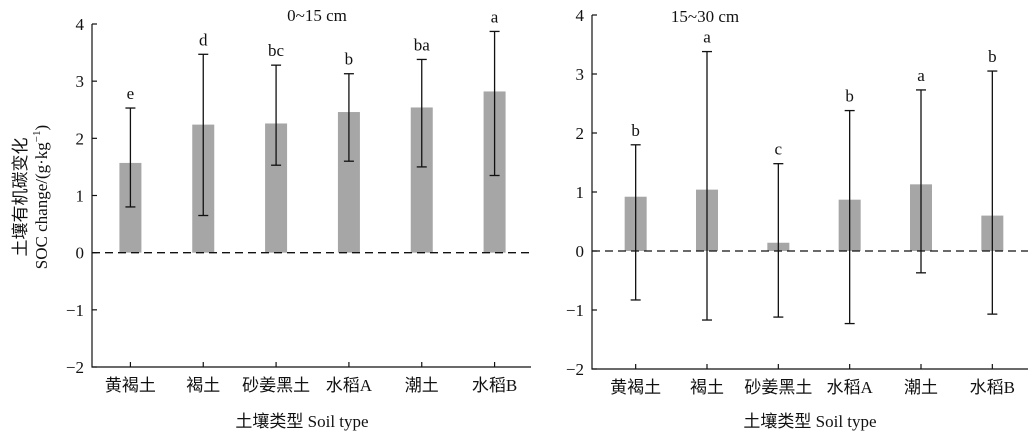 The width and height of the screenshot is (1036, 435). I want to click on significance-letter-2: a, so click(707, 37).